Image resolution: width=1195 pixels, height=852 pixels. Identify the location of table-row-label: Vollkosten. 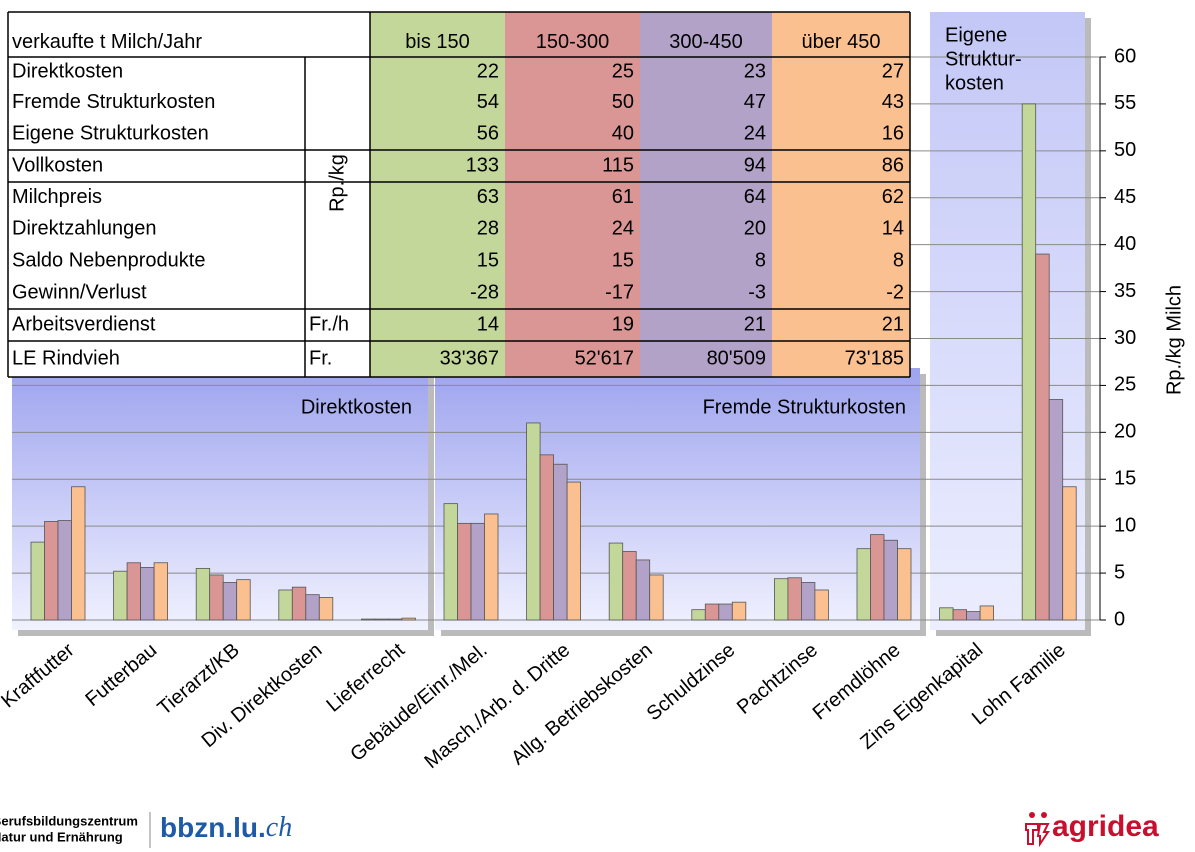
(57, 165).